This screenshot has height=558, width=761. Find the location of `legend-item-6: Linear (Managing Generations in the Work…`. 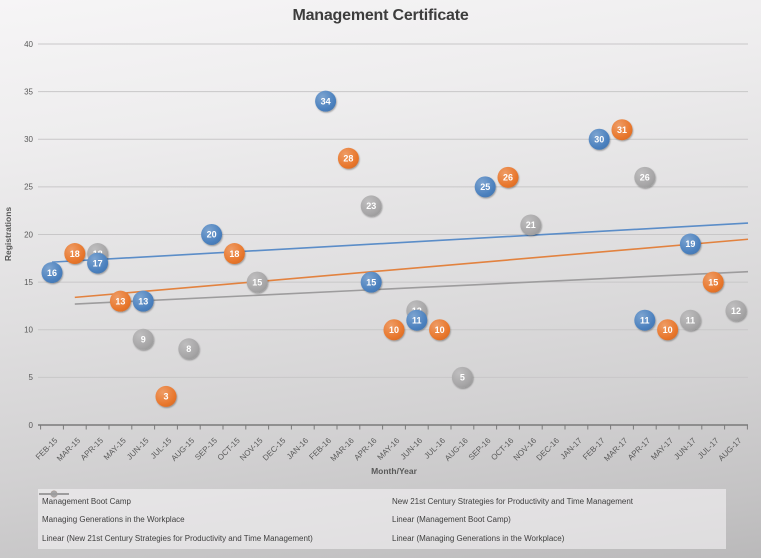

legend-item-6: Linear (Managing Generations in the Work… is located at coordinates (382, 518).